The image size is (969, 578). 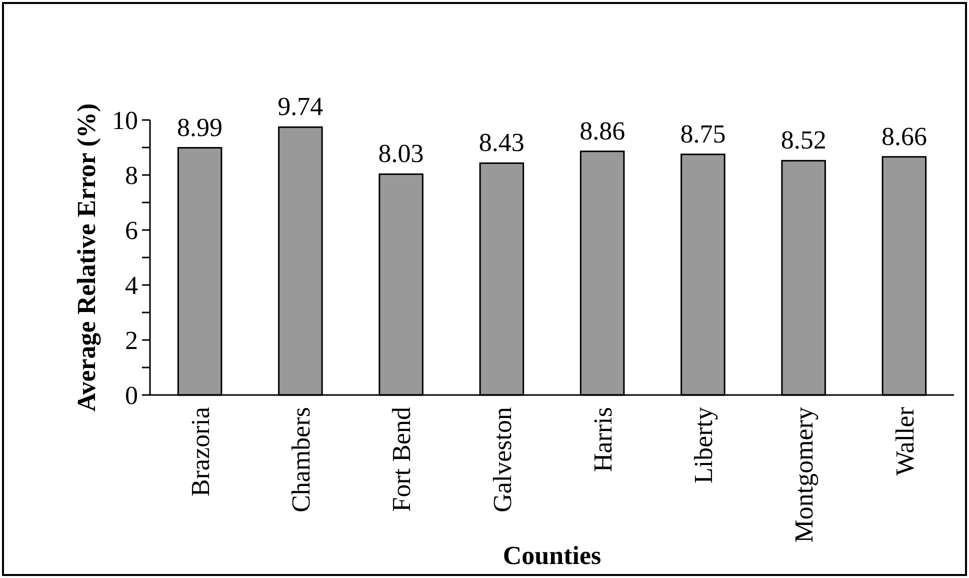 I want to click on data-label: 8.86, so click(x=603, y=131).